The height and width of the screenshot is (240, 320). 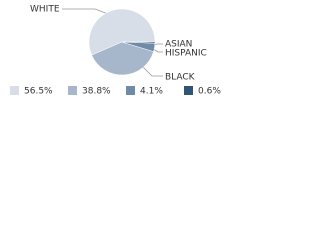 What do you see at coordinates (209, 92) in the screenshot?
I see `legend-label: 0.6%` at bounding box center [209, 92].